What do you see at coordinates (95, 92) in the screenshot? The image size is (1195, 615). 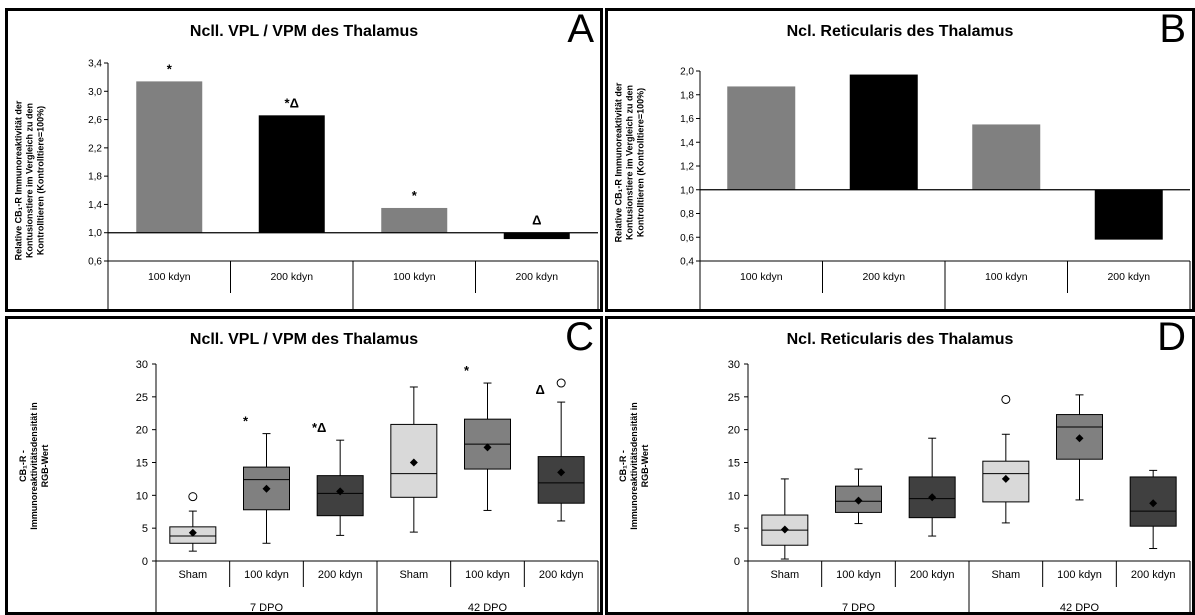 I see `y-tick-label: 3,0` at bounding box center [95, 92].